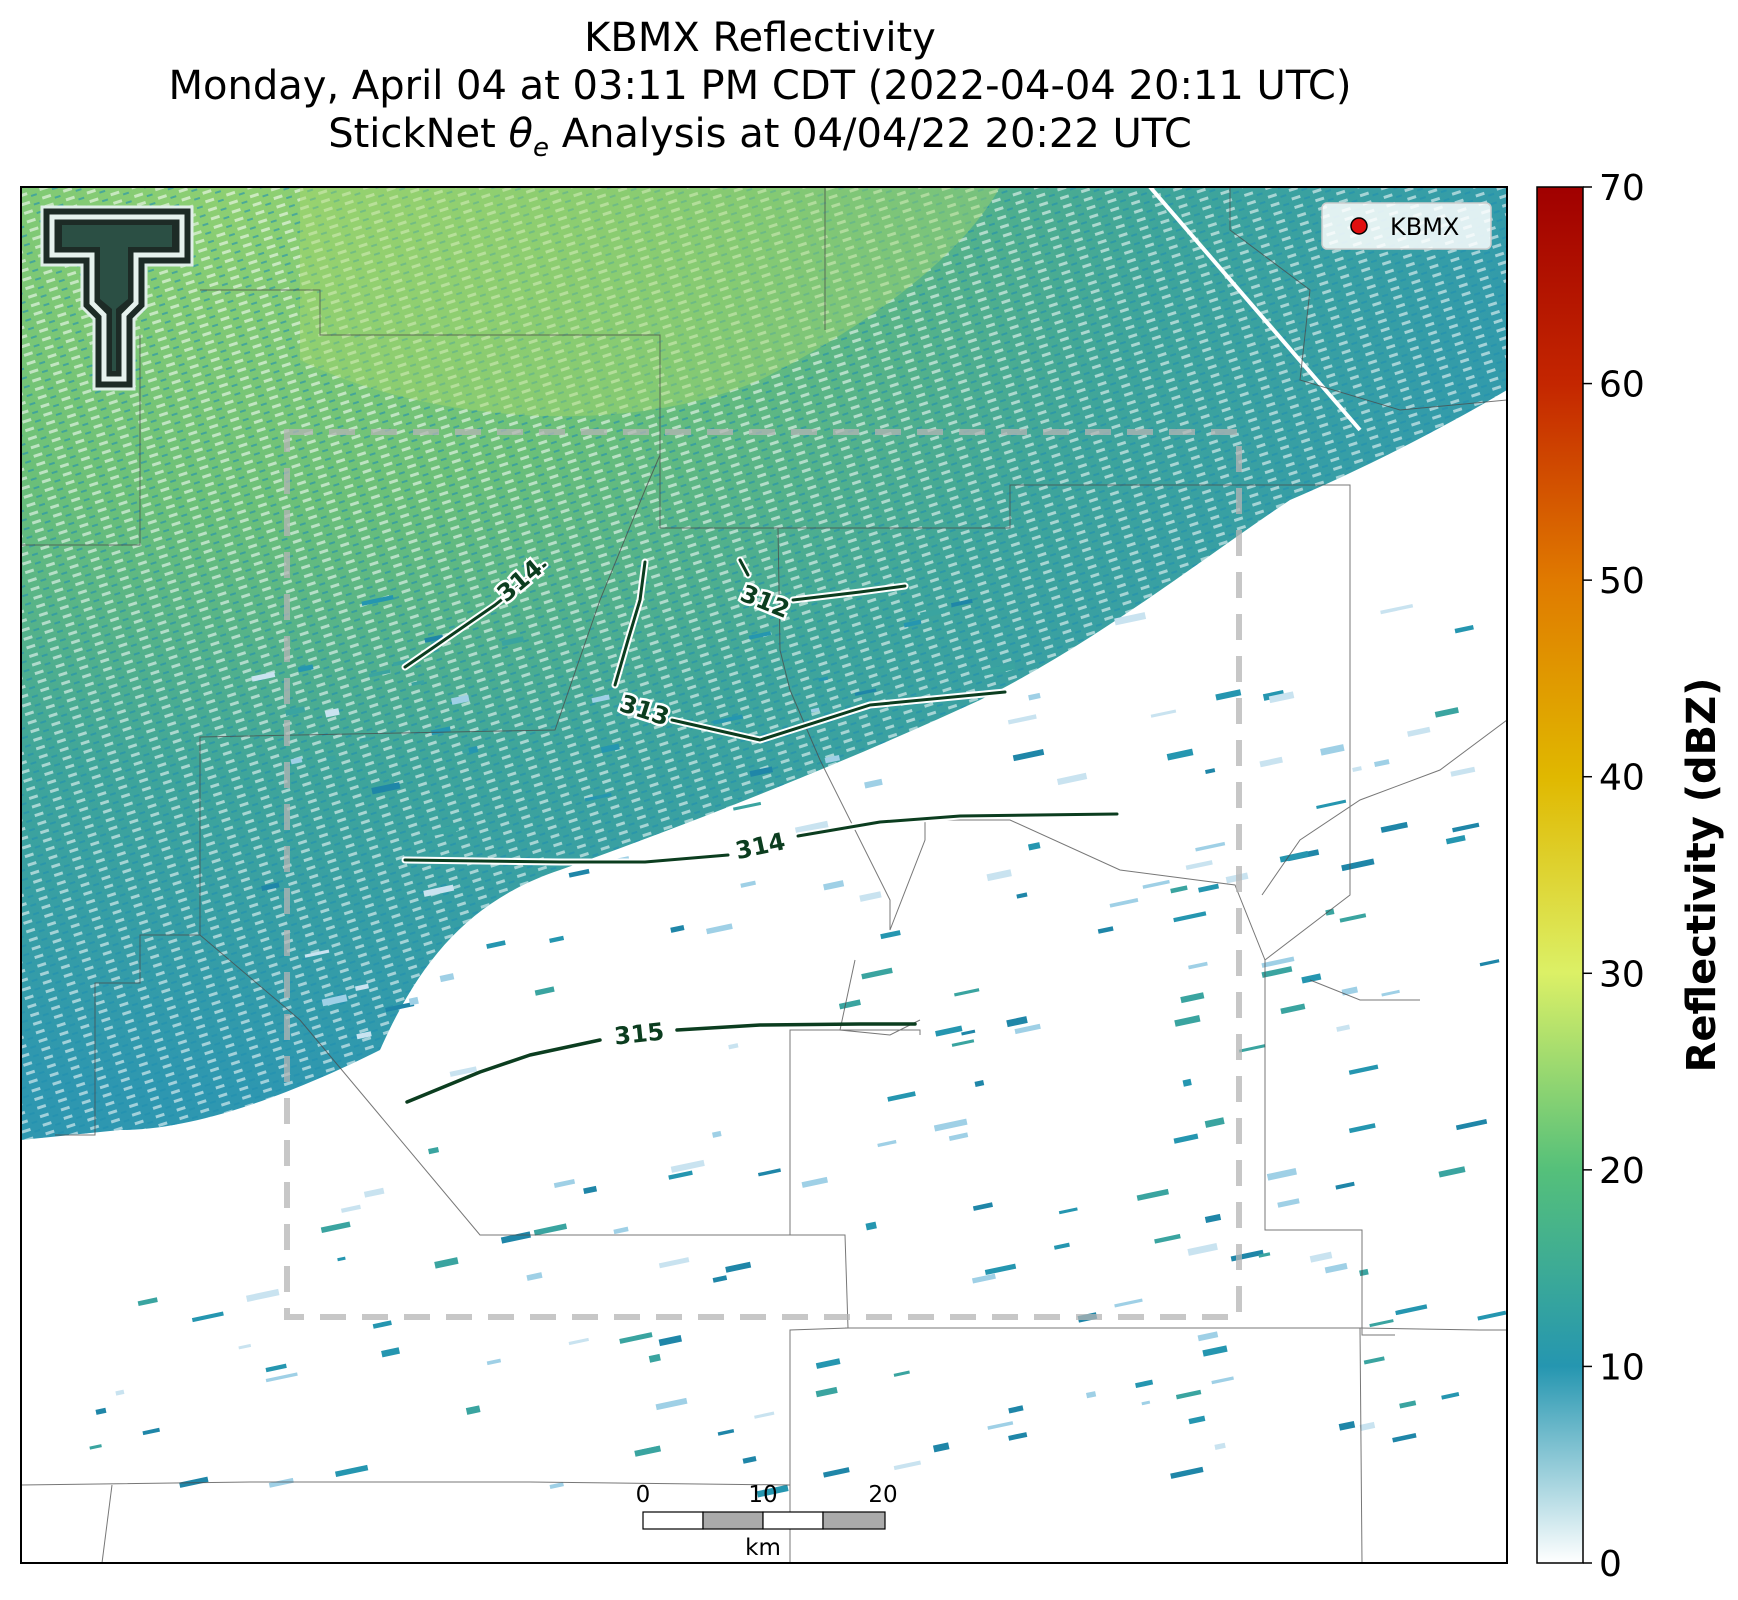 This screenshot has width=1738, height=1600. What do you see at coordinates (1622, 581) in the screenshot?
I see `colorbar-tick-label: 50` at bounding box center [1622, 581].